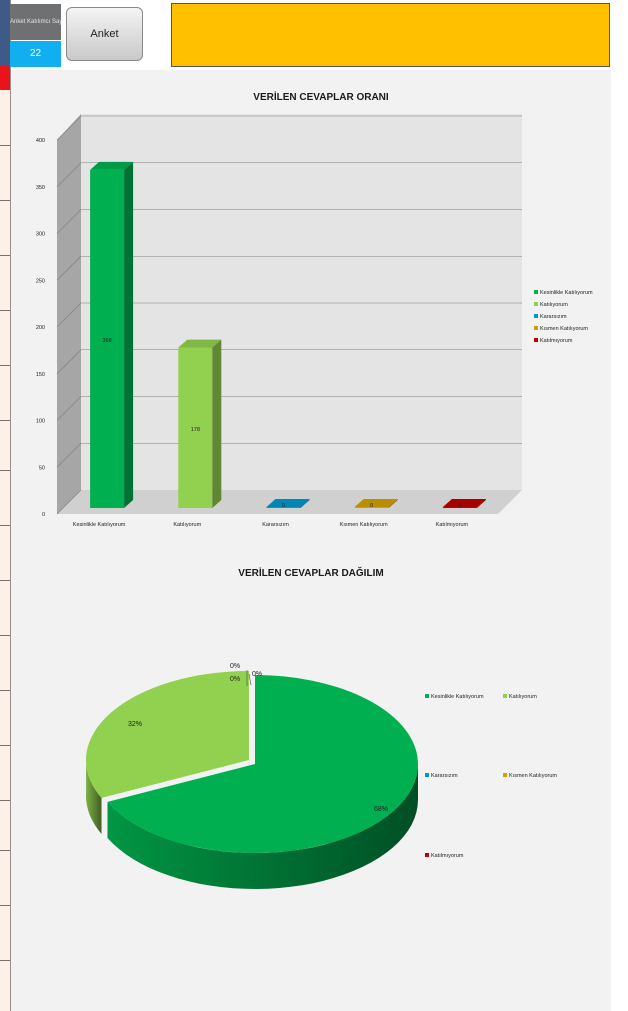  I want to click on pie-legend-label: Katılıyorum, so click(523, 697).